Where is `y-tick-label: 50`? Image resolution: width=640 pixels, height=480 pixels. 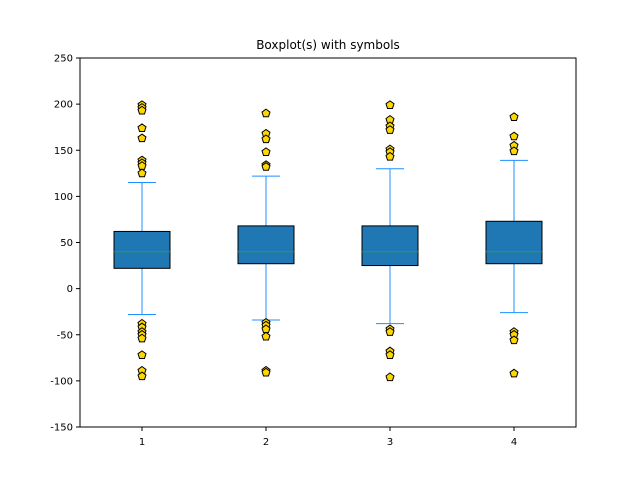 y-tick-label: 50 is located at coordinates (66, 243).